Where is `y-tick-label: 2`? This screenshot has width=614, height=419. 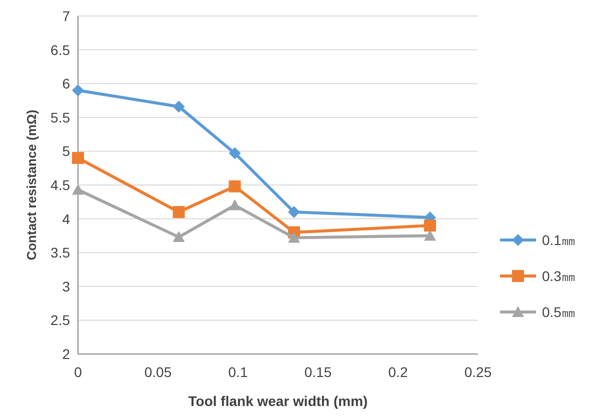 y-tick-label: 2 is located at coordinates (66, 354).